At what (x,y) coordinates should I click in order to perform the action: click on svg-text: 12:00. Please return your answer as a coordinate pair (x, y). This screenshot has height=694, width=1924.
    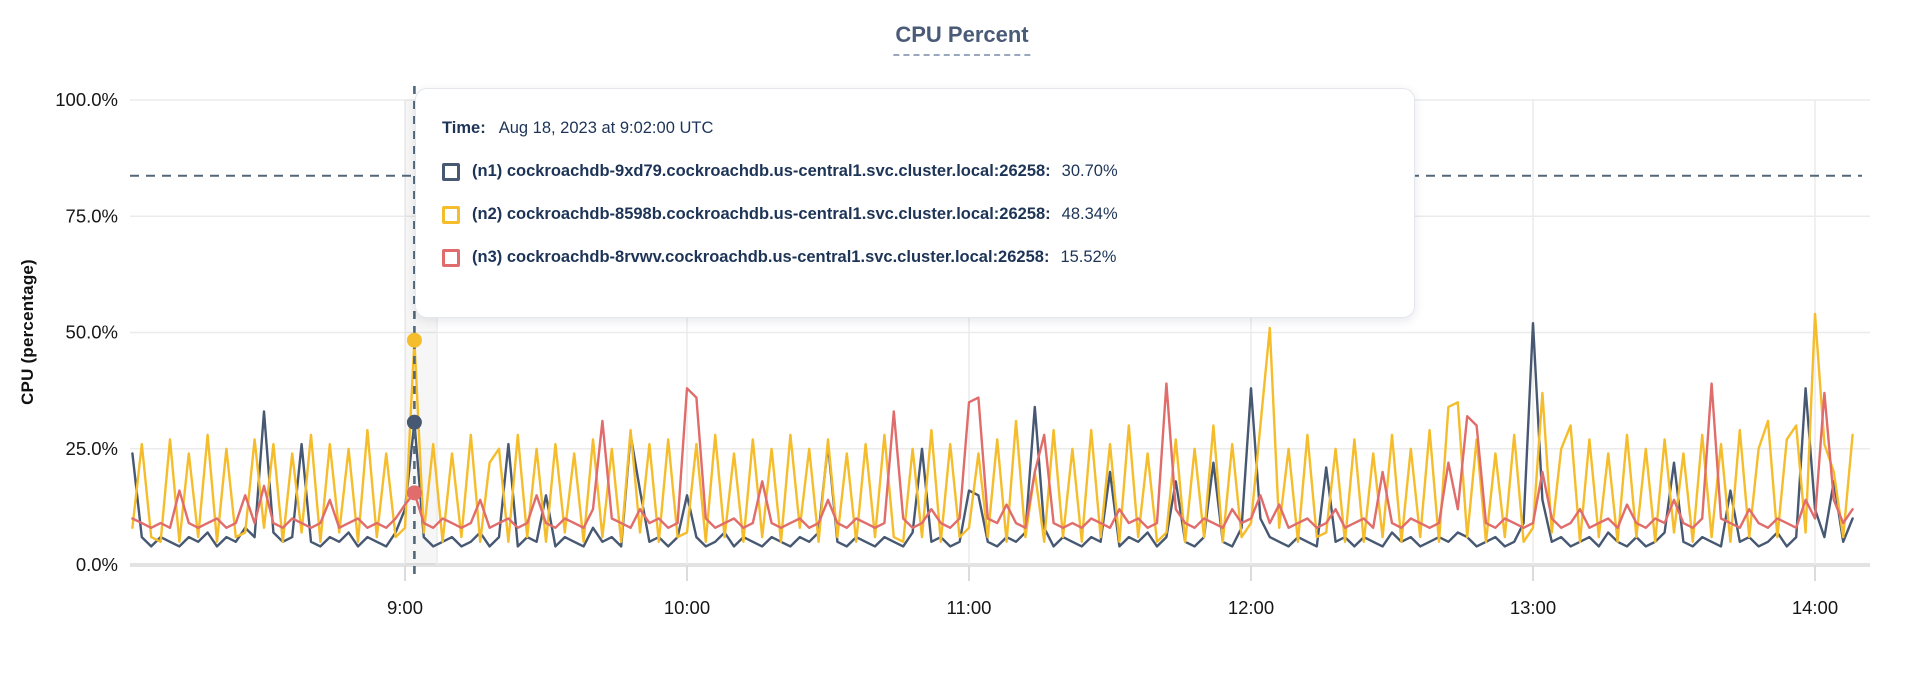
    Looking at the image, I should click on (1251, 607).